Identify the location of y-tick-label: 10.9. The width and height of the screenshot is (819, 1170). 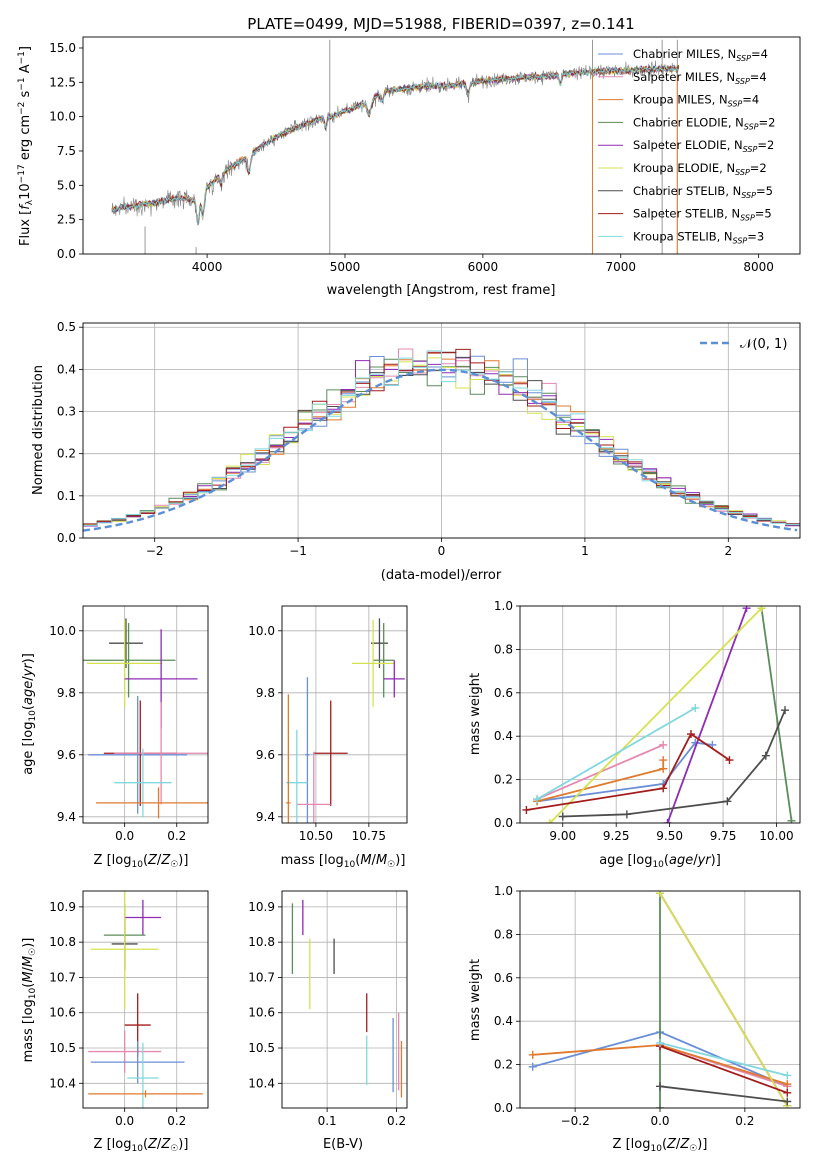
(261, 907).